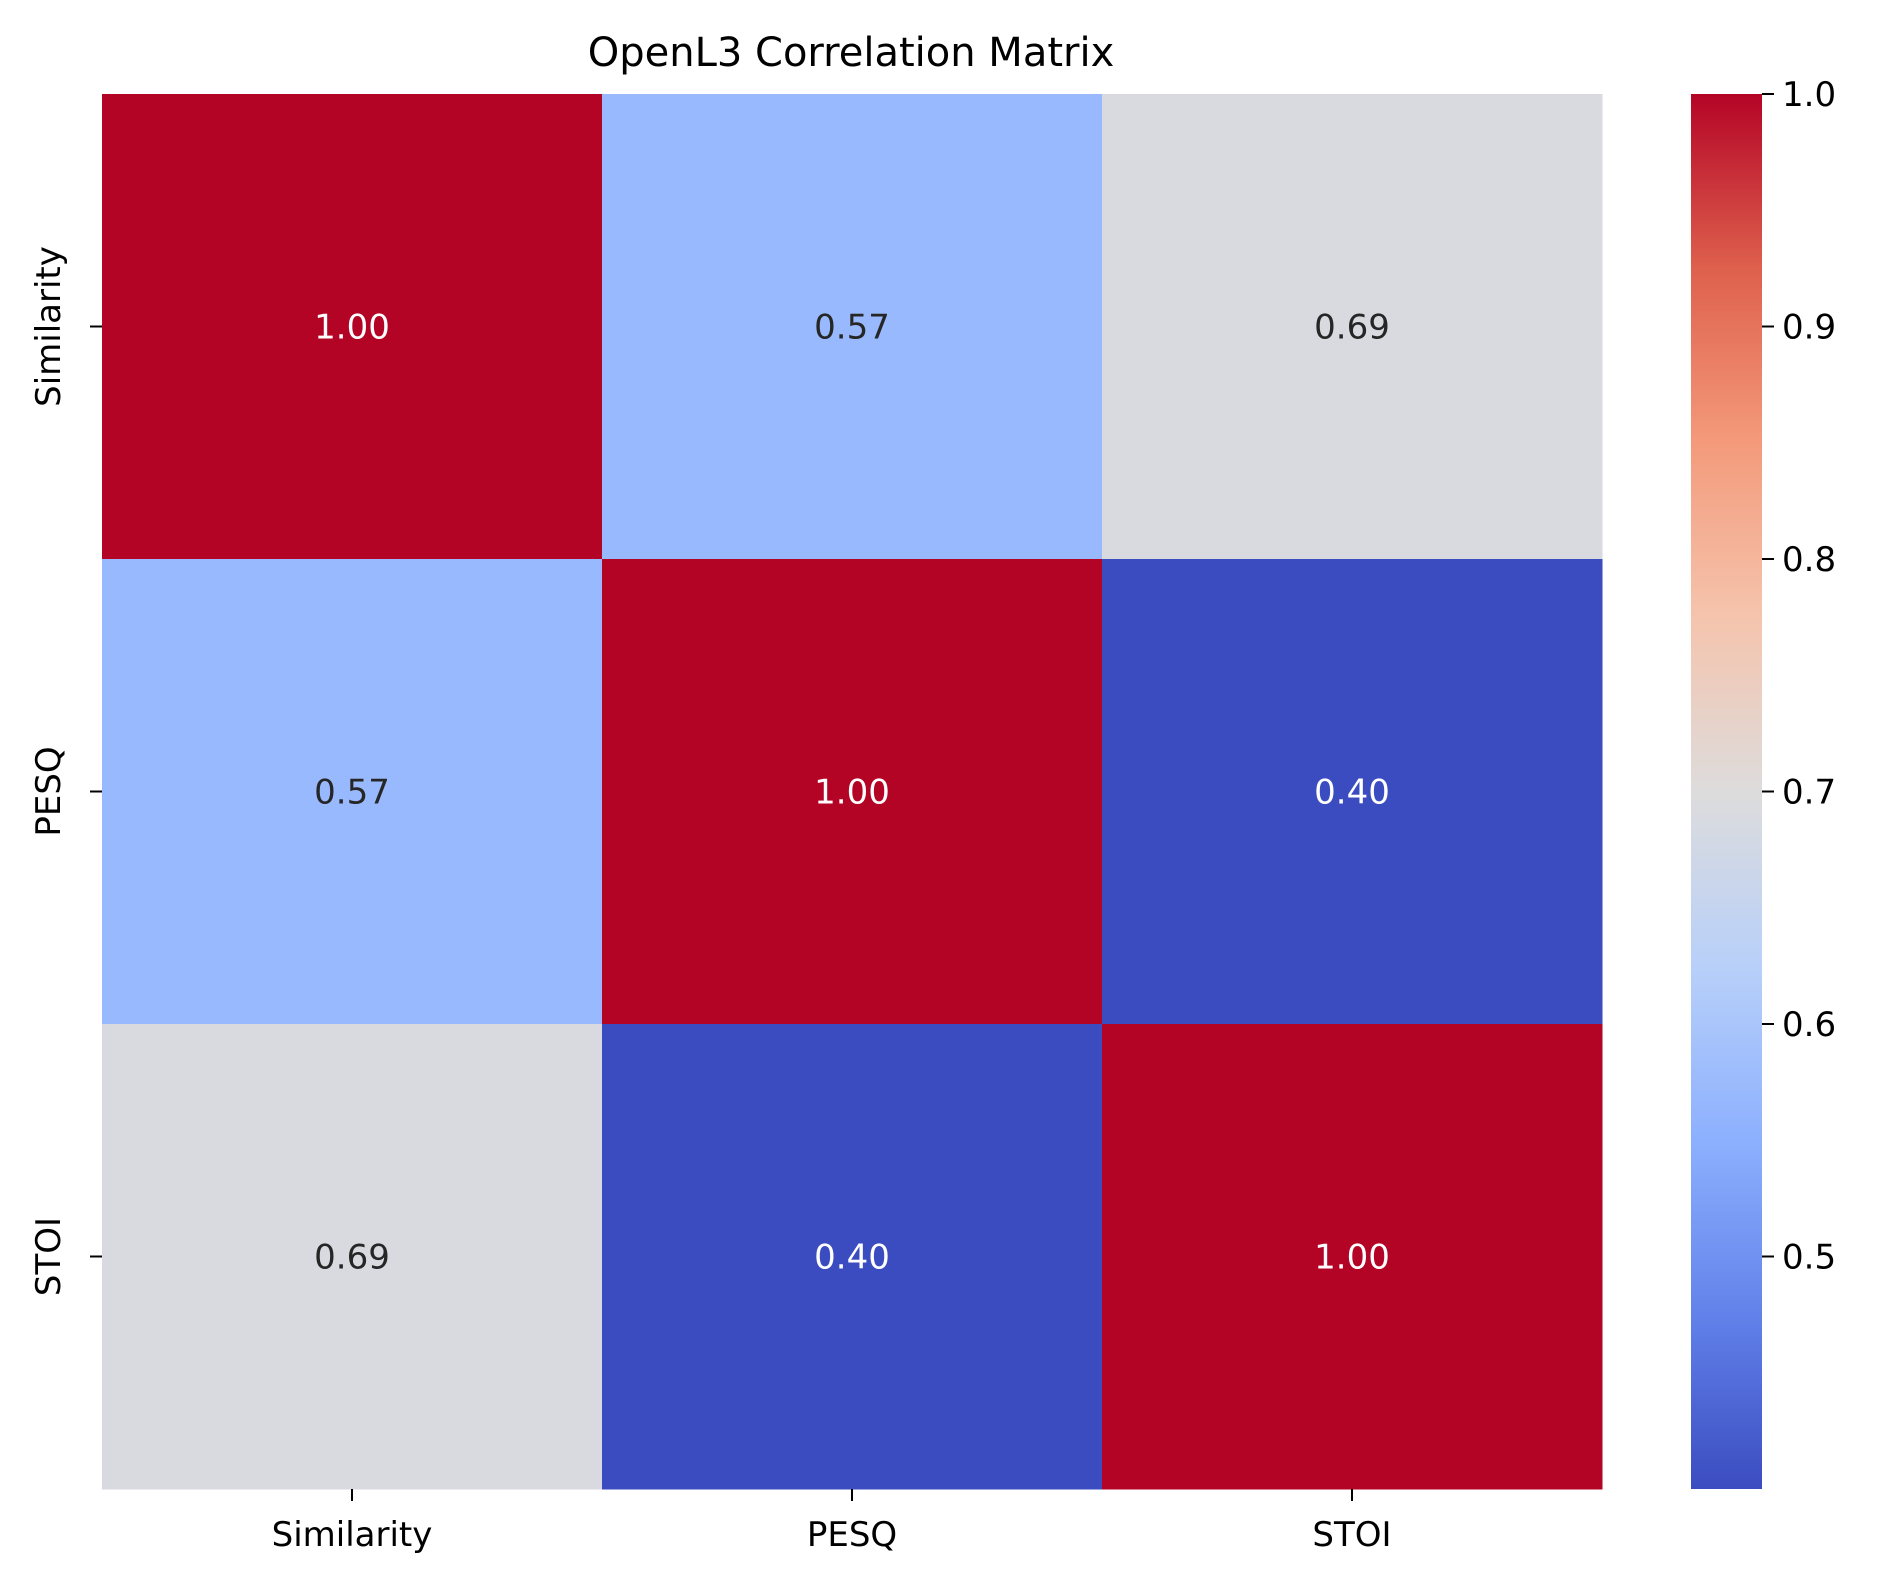 The image size is (1877, 1580). Describe the element at coordinates (1809, 328) in the screenshot. I see `colorbar-tick-label: 0.9` at that location.